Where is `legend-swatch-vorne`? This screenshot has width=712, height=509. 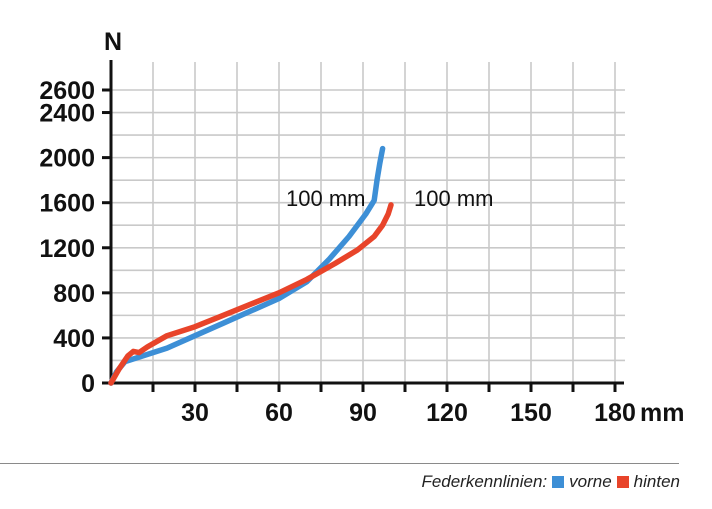
legend-swatch-vorne is located at coordinates (558, 482).